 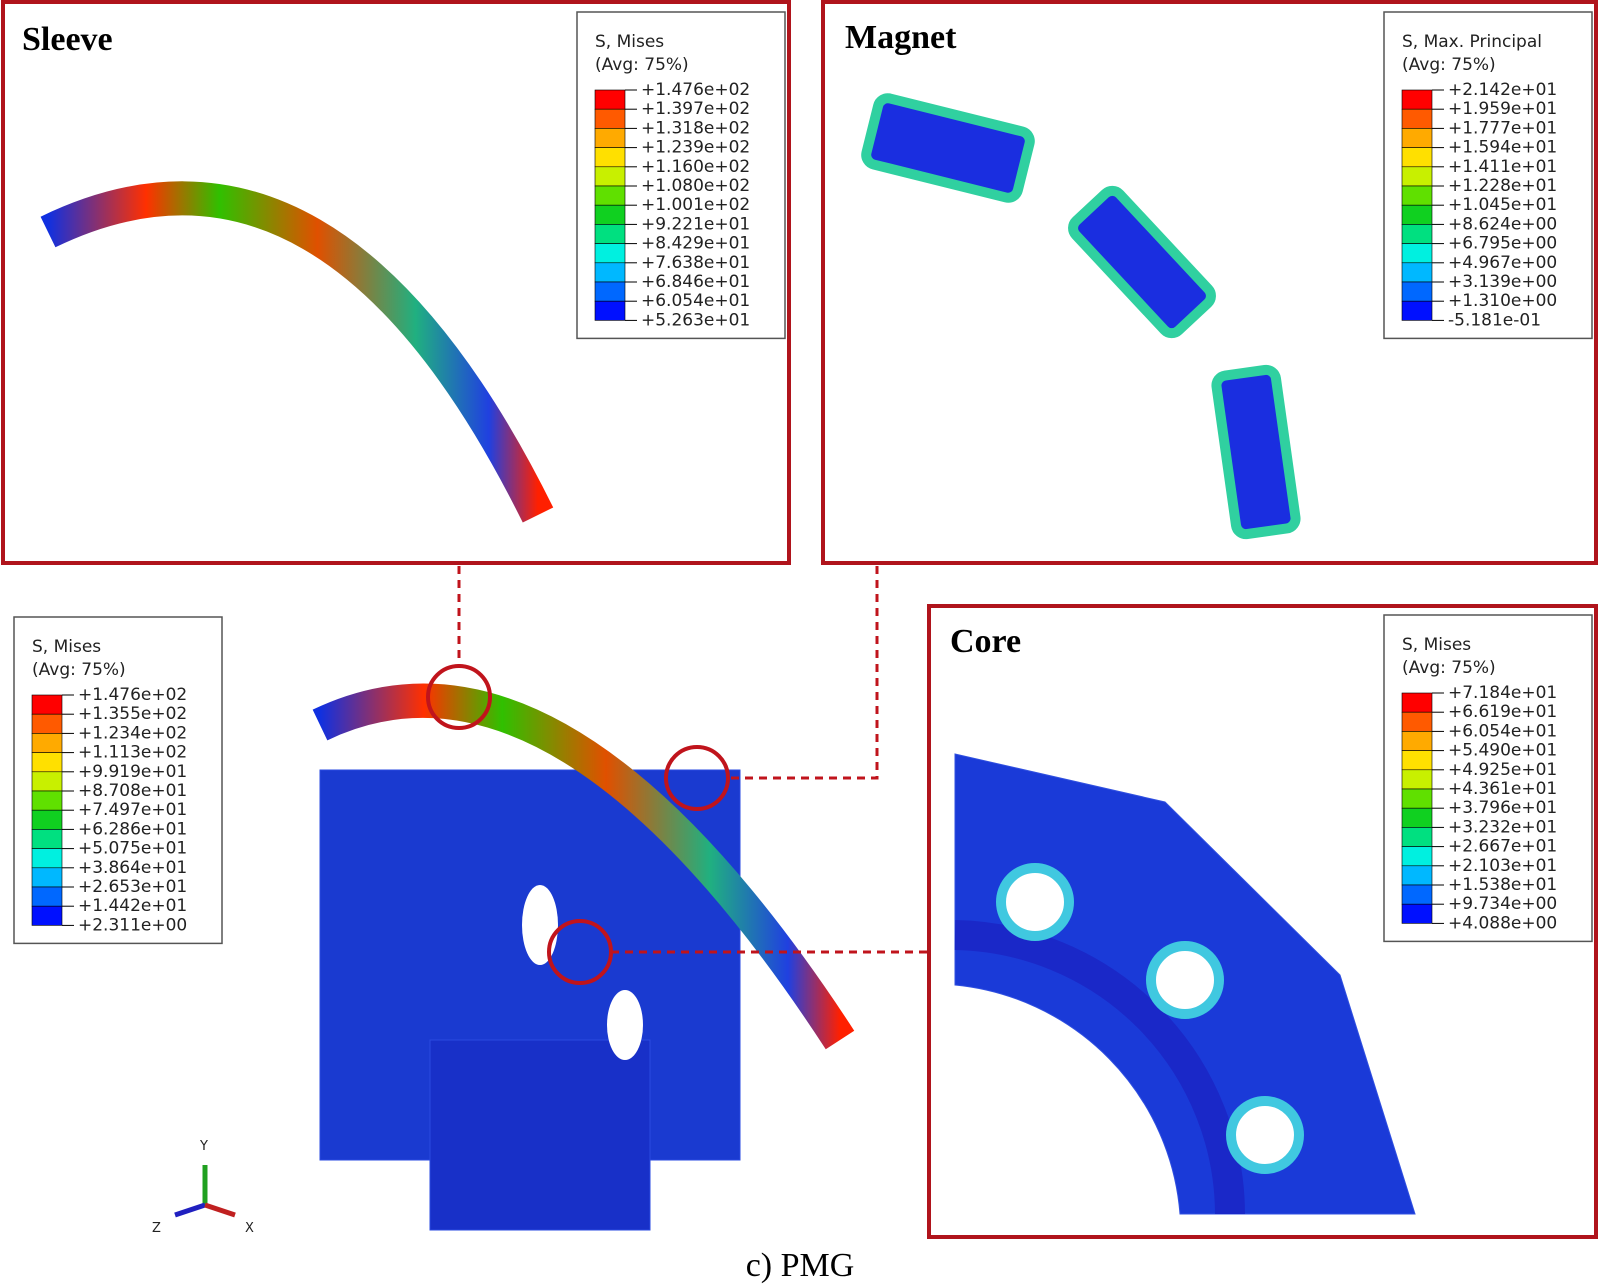 I want to click on legend-label: +3.796e+01, so click(x=1502, y=808).